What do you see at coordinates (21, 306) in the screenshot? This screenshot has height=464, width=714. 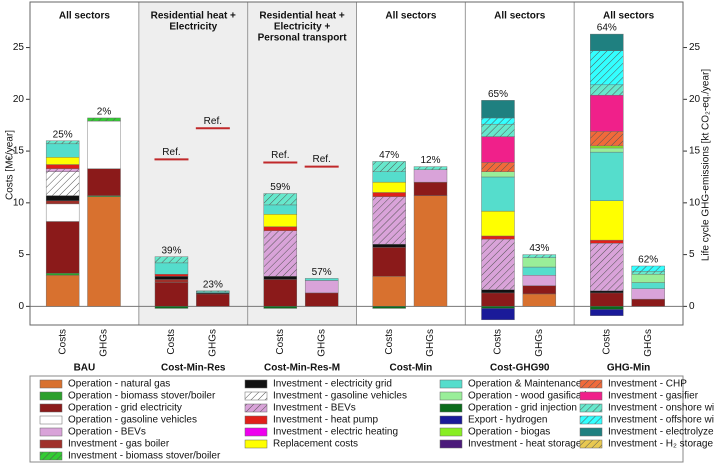 I see `y-tick-label: 0` at bounding box center [21, 306].